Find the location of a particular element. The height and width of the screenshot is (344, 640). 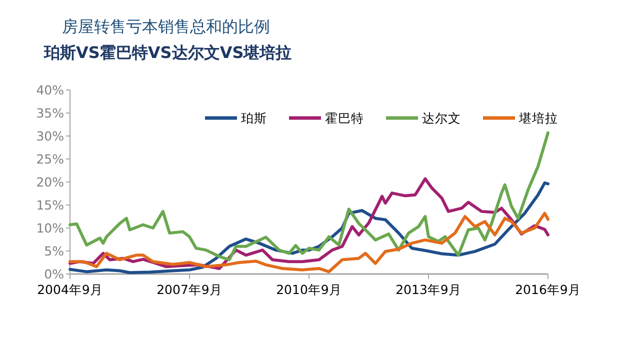

x-tick-label: 2013年9月 is located at coordinates (429, 289).